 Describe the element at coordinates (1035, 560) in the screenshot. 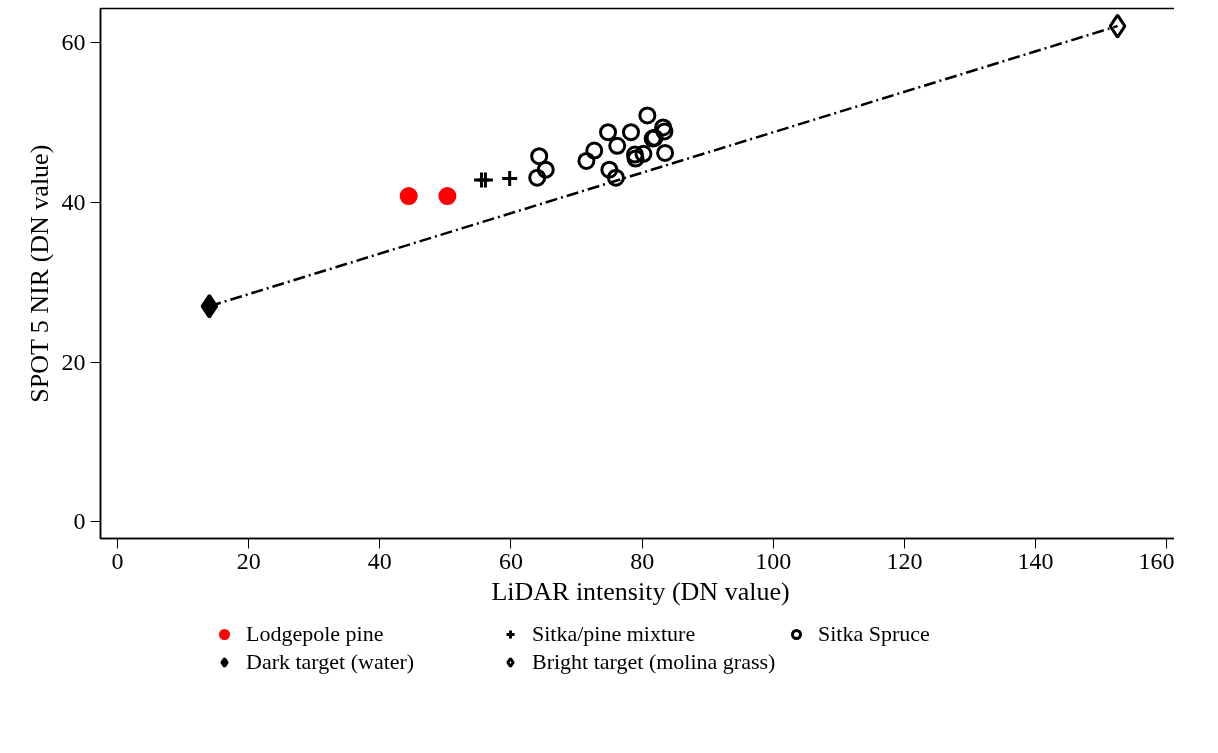

I see `x-tick-label: 140` at that location.